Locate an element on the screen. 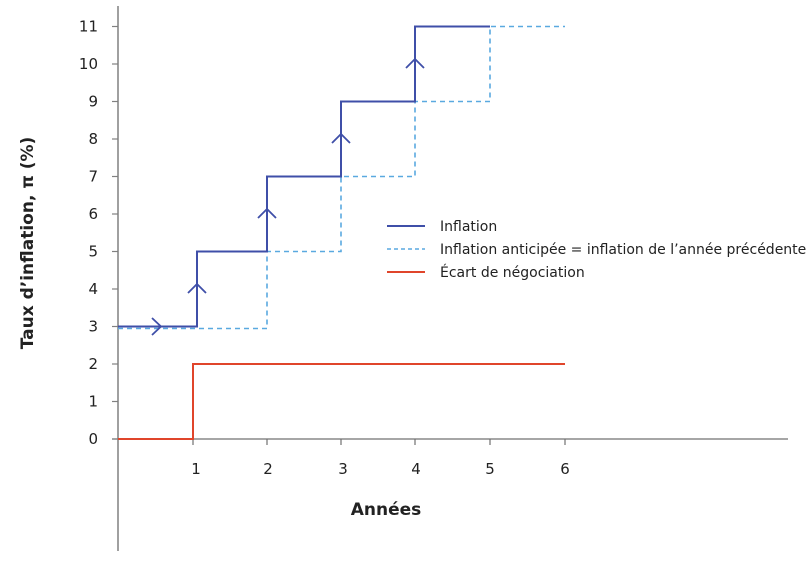 This screenshot has height=561, width=810. arrow-right-icon is located at coordinates (157, 326).